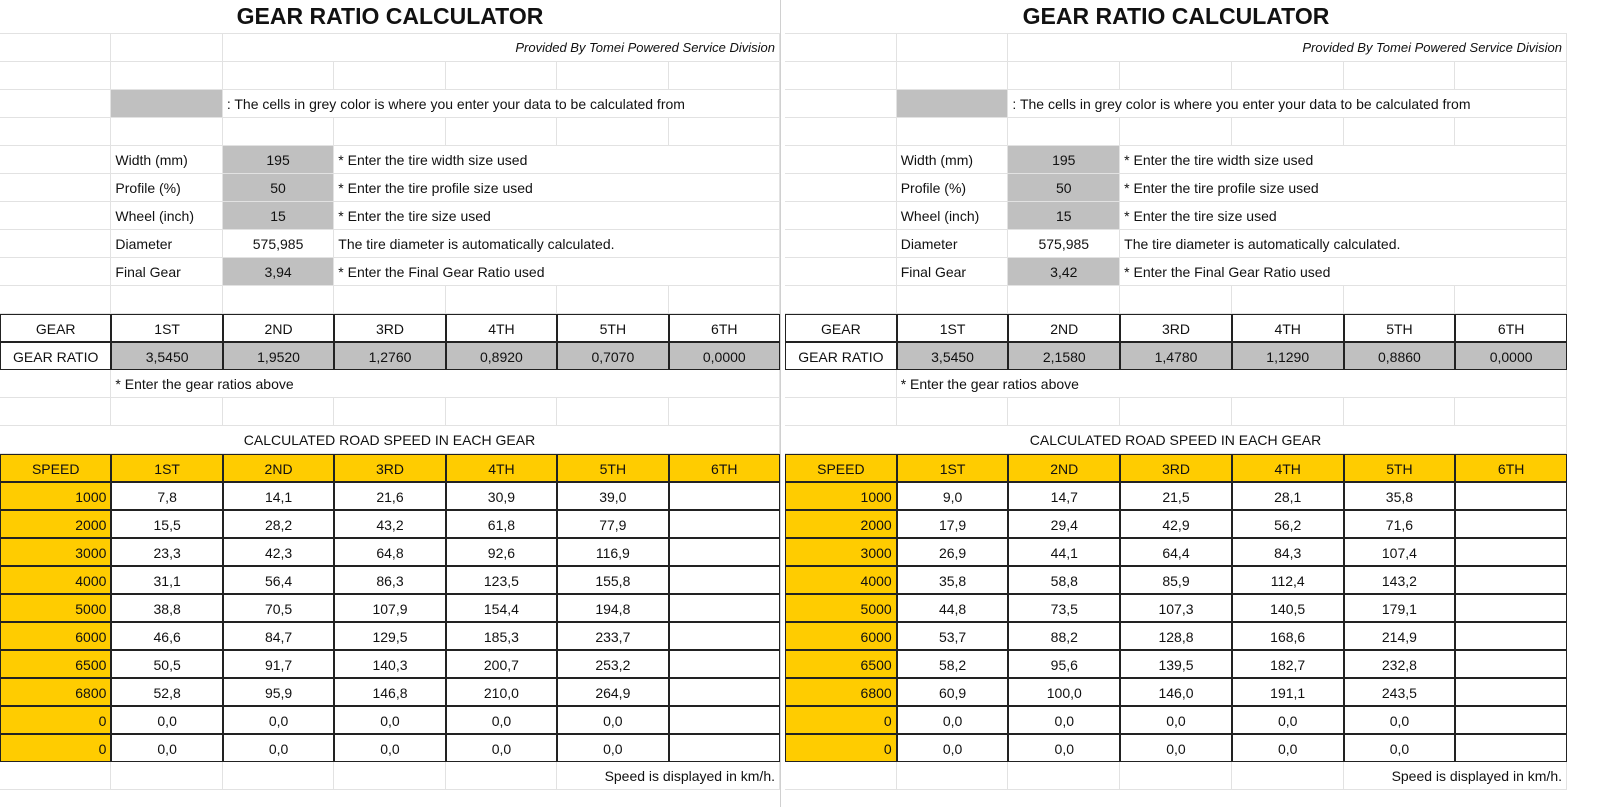 The height and width of the screenshot is (807, 1600). What do you see at coordinates (1176, 356) in the screenshot?
I see `gear-ratio-input: 1,4780` at bounding box center [1176, 356].